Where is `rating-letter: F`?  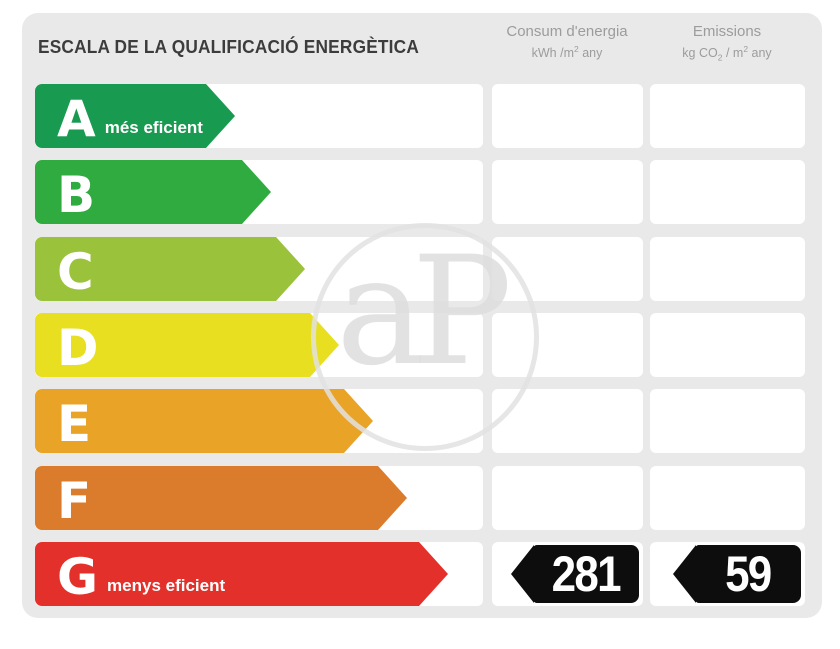 rating-letter: F is located at coordinates (74, 500).